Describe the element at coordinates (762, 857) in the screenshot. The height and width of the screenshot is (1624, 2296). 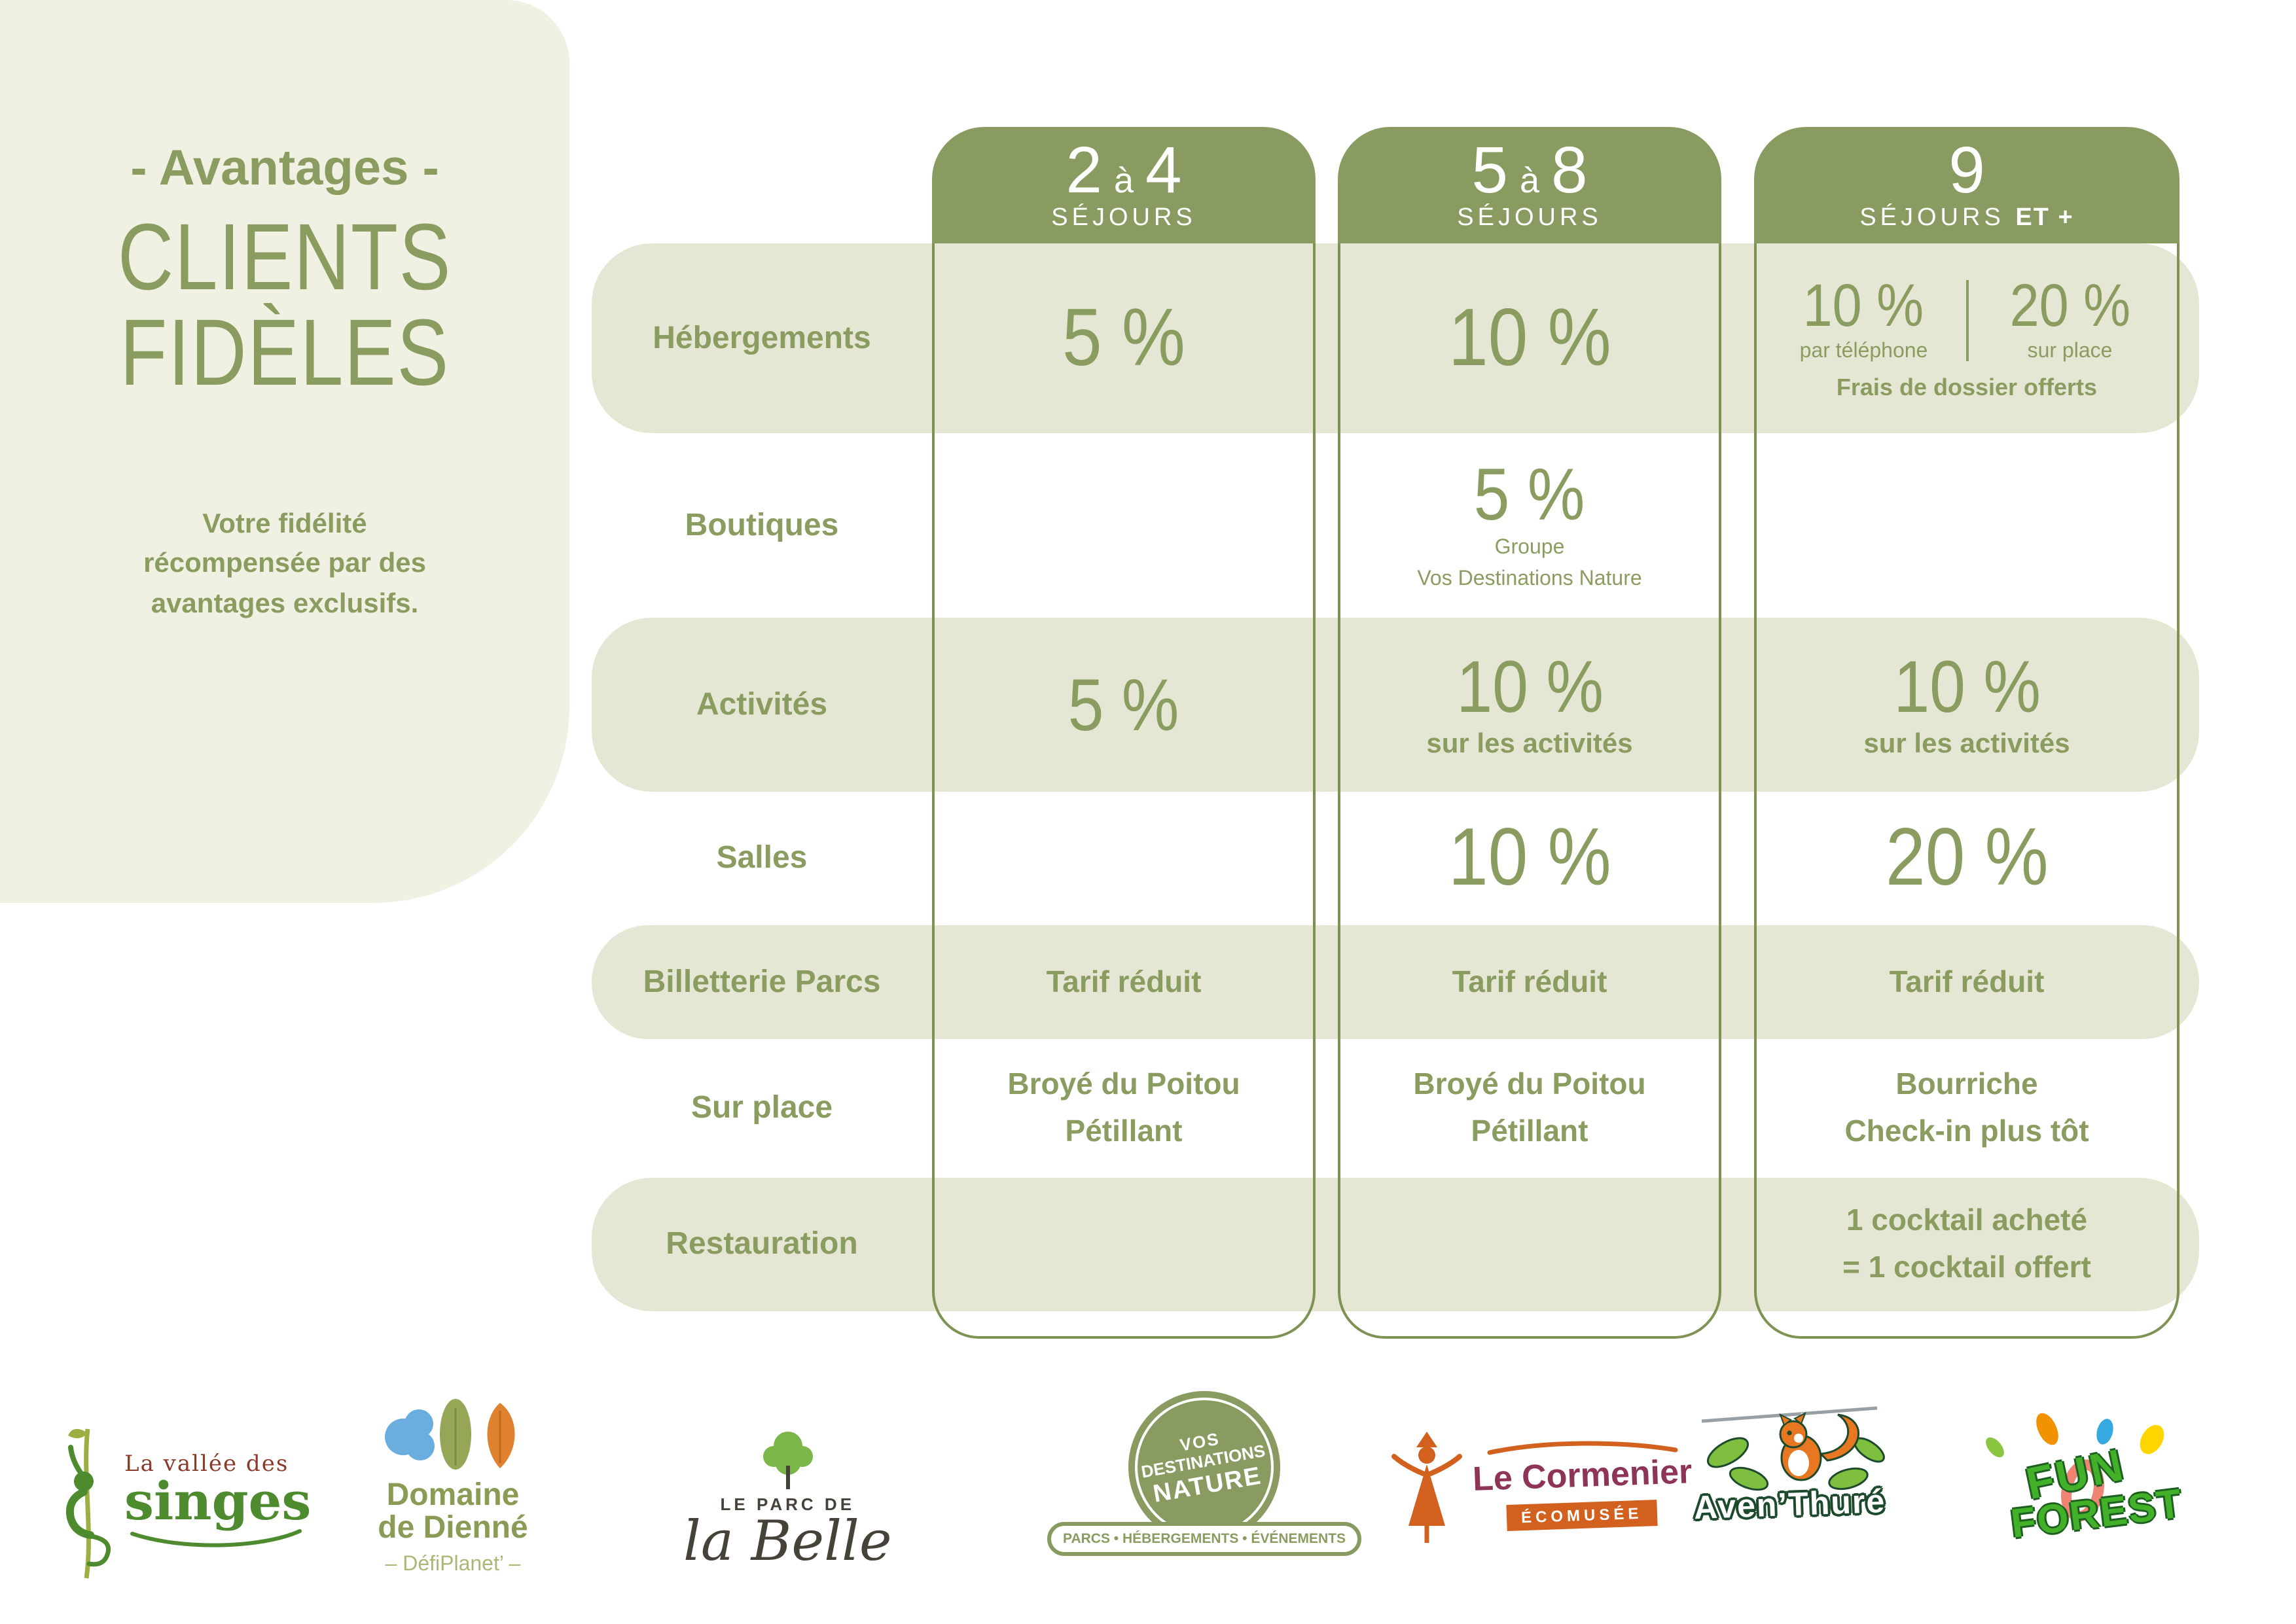
I see `row-label-salles: Salles` at that location.